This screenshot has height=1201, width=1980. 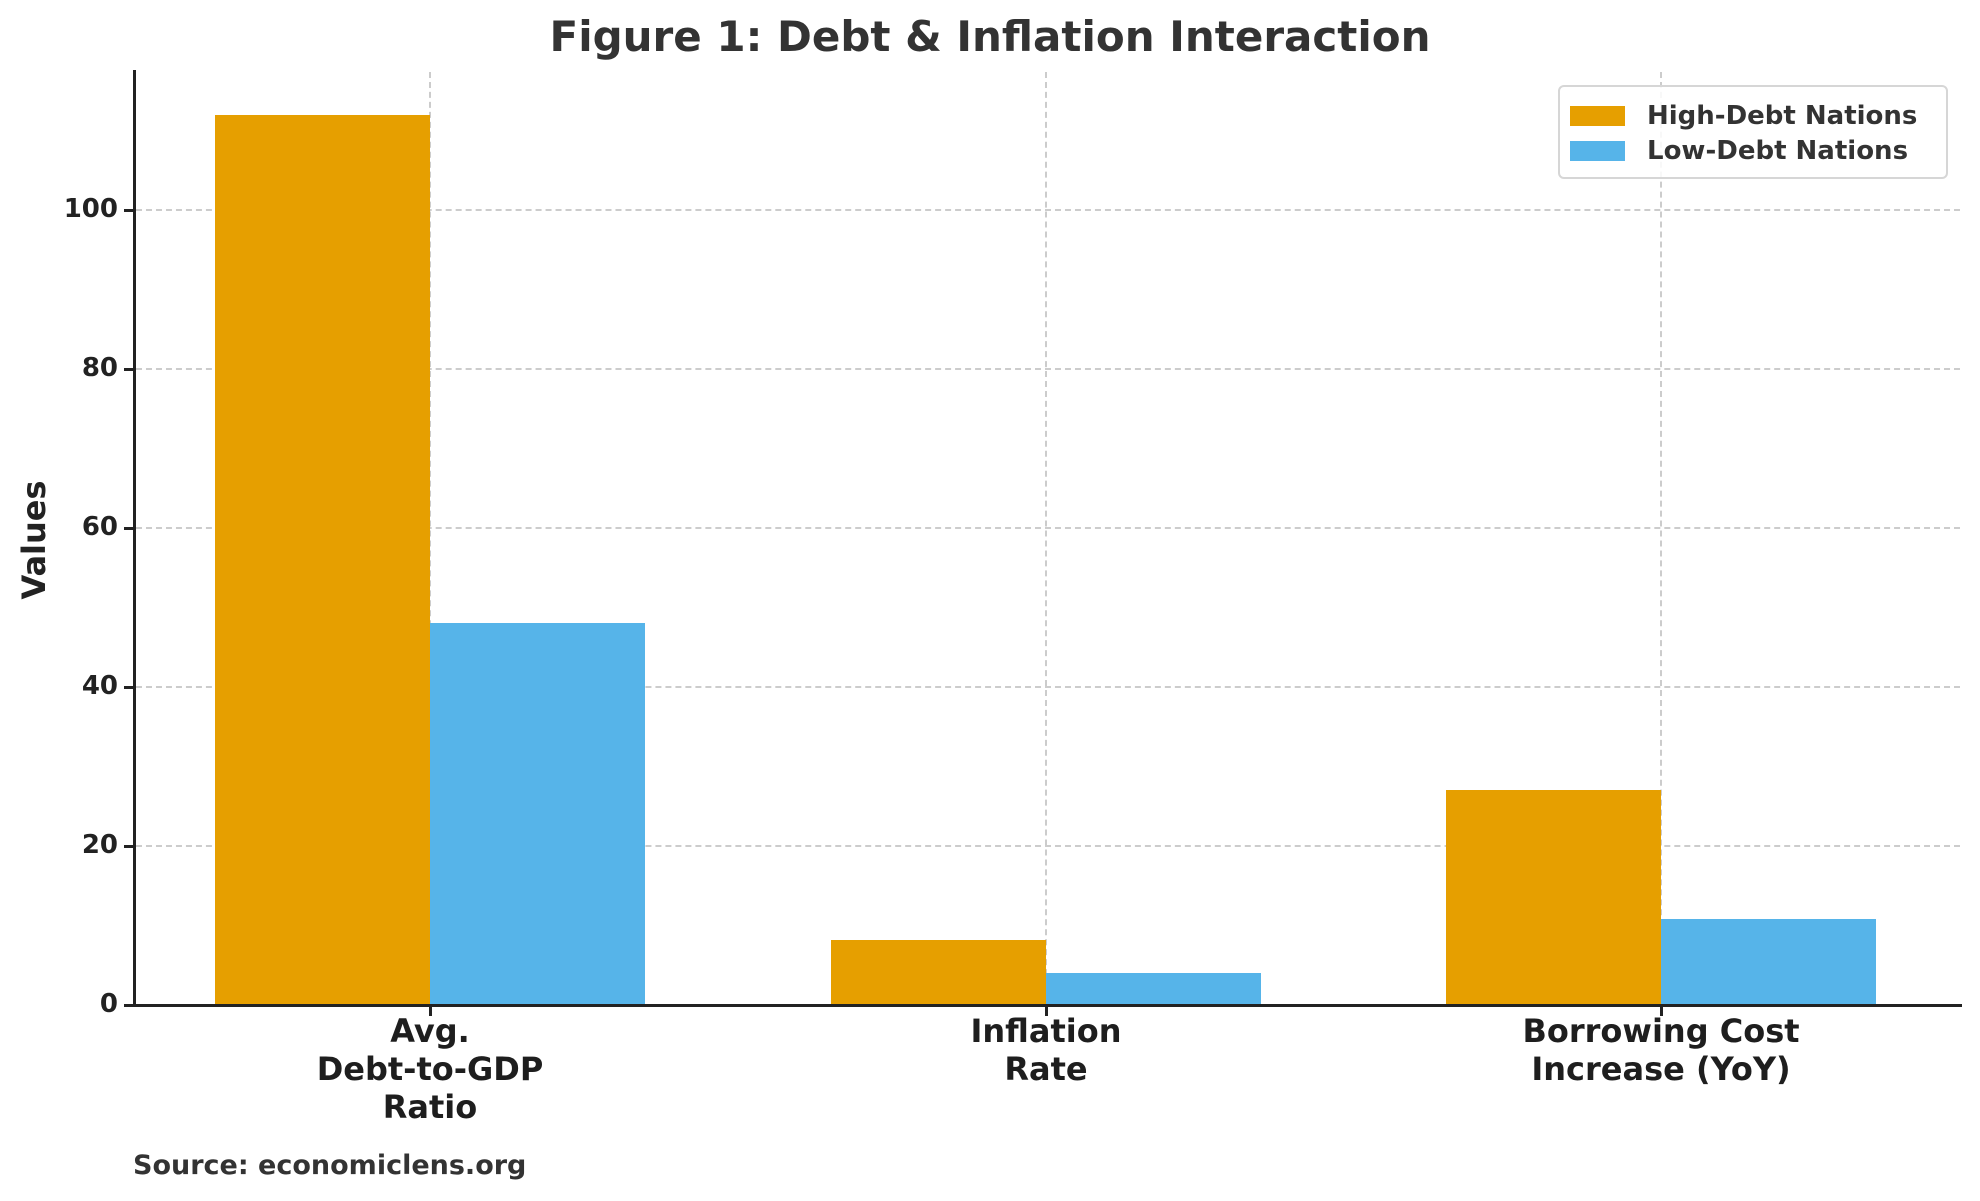 What do you see at coordinates (99, 368) in the screenshot?
I see `y-tick-label: 80` at bounding box center [99, 368].